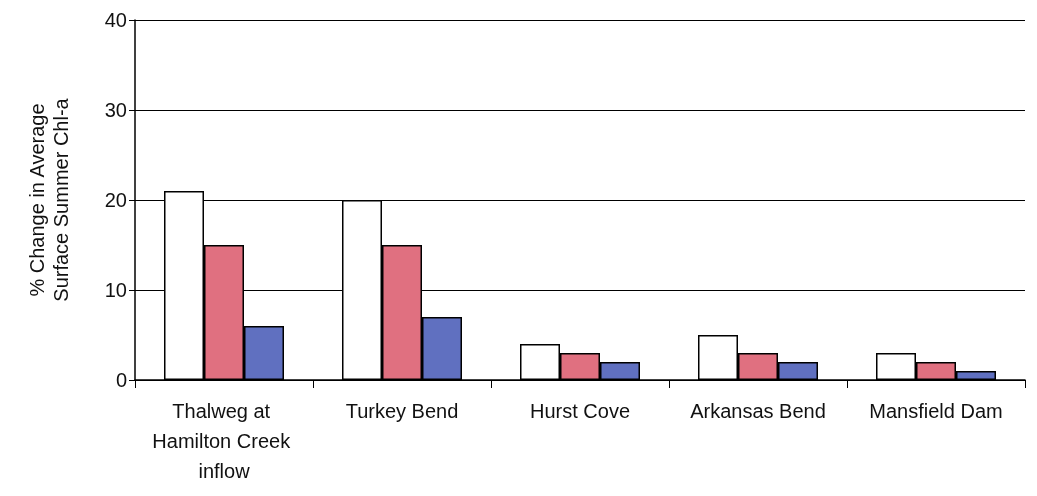  Describe the element at coordinates (115, 110) in the screenshot. I see `y-tick-label: 30` at that location.